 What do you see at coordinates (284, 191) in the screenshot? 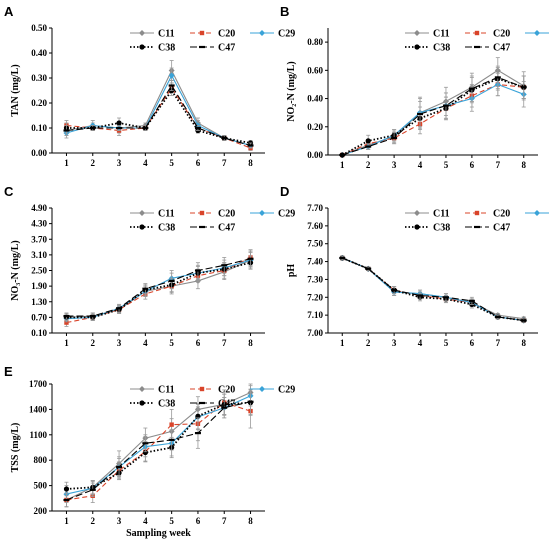
I see `panel-letter: D` at bounding box center [284, 191].